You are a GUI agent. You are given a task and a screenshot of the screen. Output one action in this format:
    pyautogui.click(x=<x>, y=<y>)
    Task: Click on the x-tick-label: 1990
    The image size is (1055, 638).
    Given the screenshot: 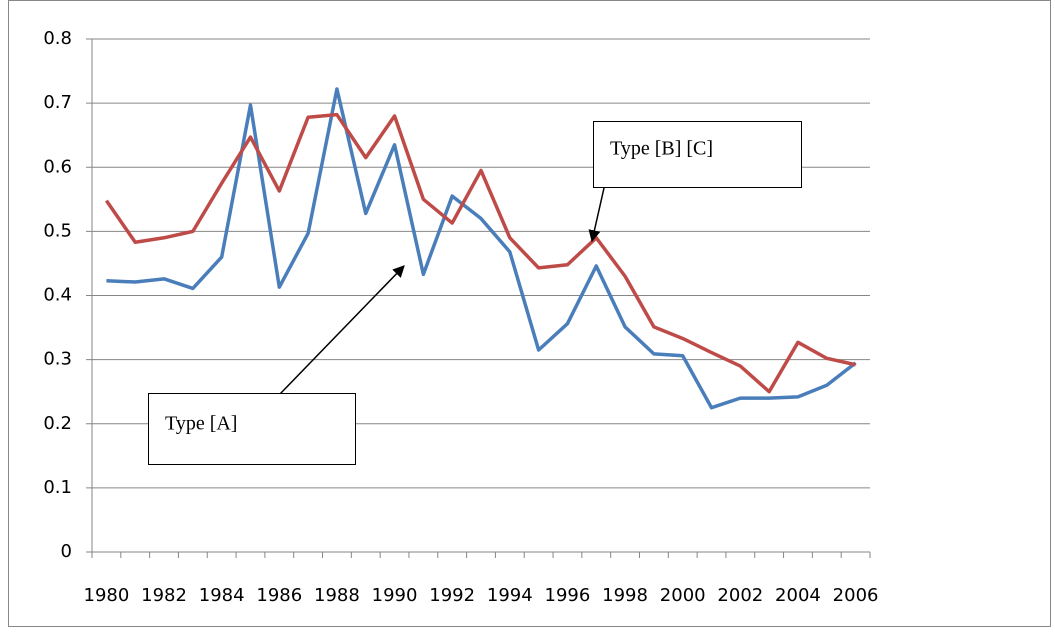 What is the action you would take?
    pyautogui.click(x=395, y=595)
    